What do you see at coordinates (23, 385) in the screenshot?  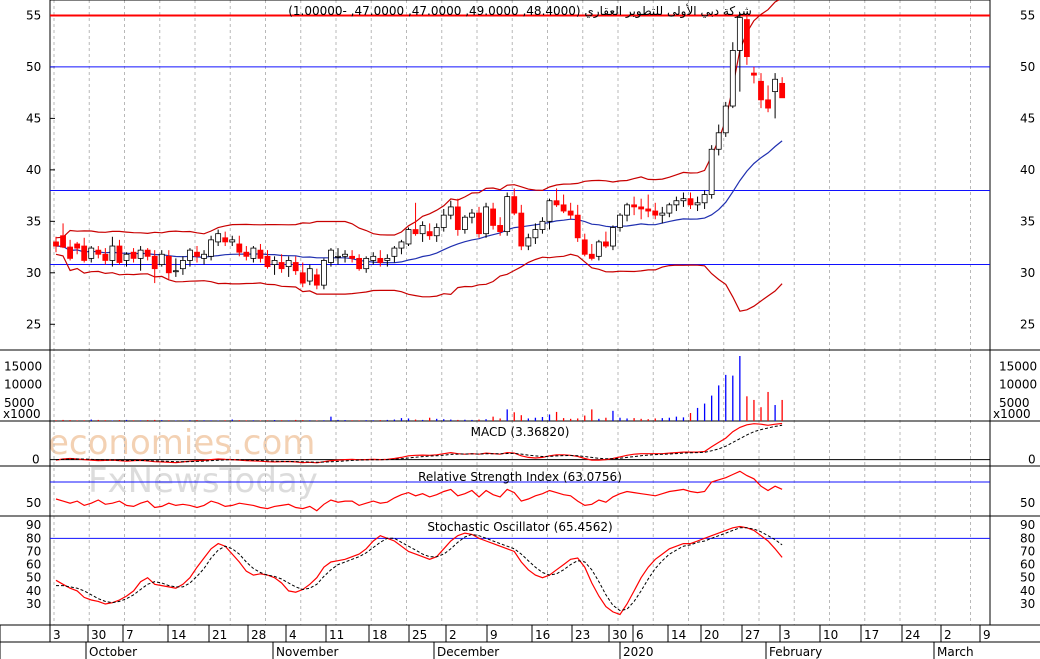 I see `volume-tick-label-left: 10000` at bounding box center [23, 385].